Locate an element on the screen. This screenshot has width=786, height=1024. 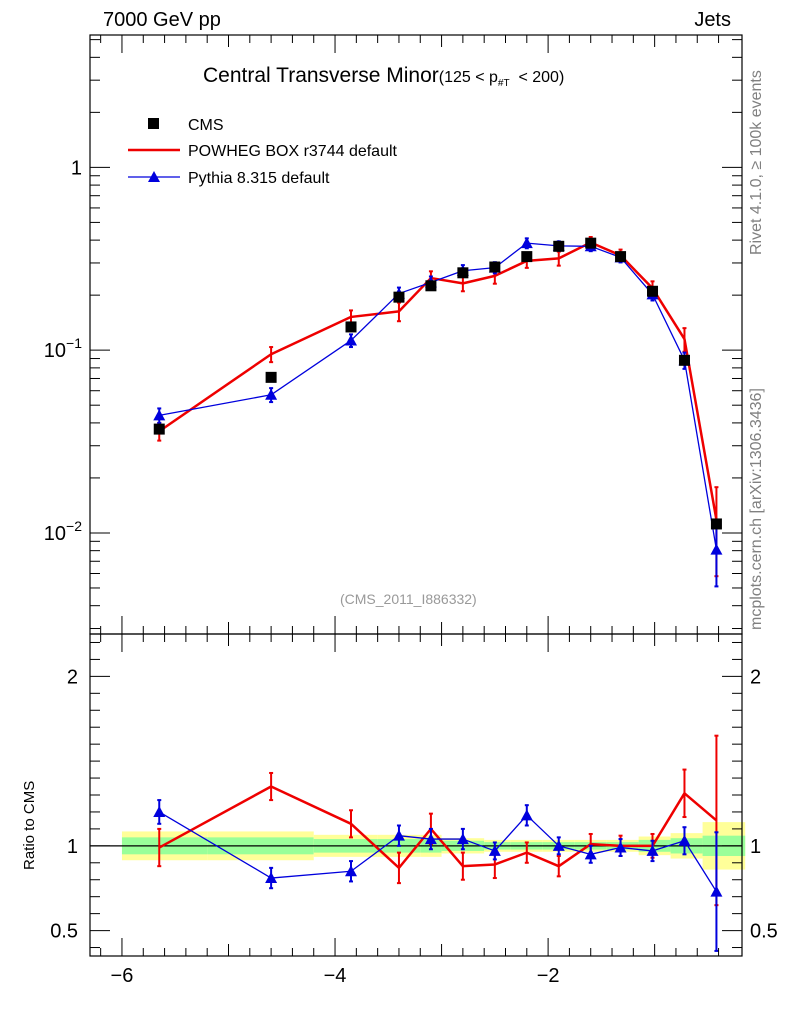
ratio-y-tick-label-left: 2 is located at coordinates (72, 677).